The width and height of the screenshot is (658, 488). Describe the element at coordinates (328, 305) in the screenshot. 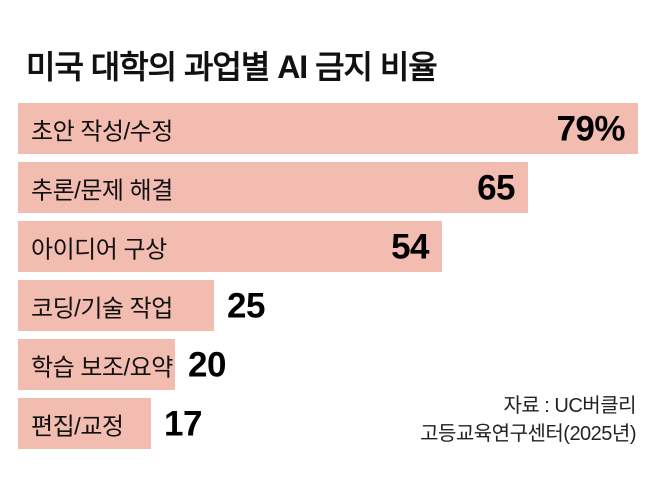

I see `bar-row: 코딩/기술 작업 25` at that location.